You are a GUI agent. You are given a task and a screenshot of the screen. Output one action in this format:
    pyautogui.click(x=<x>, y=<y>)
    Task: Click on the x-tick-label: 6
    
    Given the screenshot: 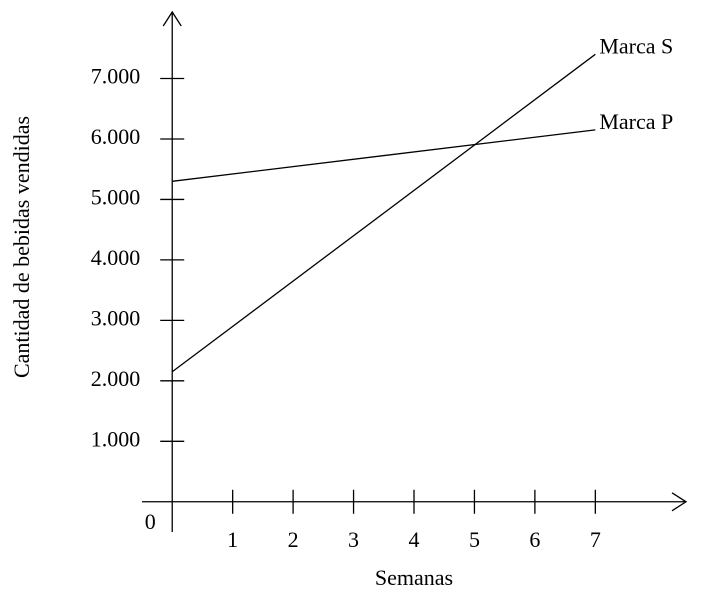 What is the action you would take?
    pyautogui.click(x=534, y=539)
    